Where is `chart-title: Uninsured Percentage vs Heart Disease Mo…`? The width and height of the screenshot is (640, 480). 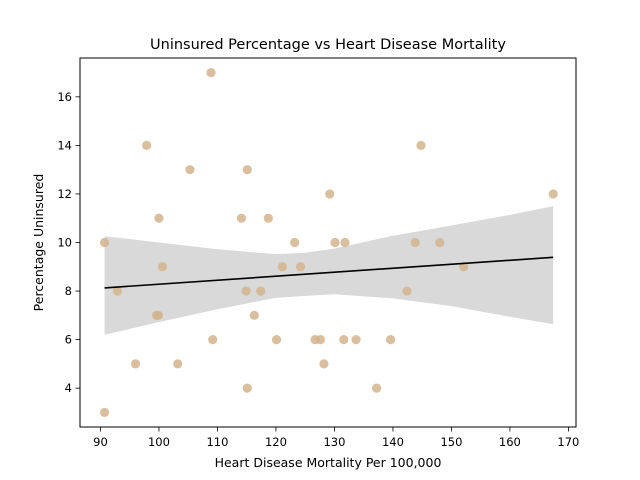
chart-title: Uninsured Percentage vs Heart Disease Mo… is located at coordinates (328, 45).